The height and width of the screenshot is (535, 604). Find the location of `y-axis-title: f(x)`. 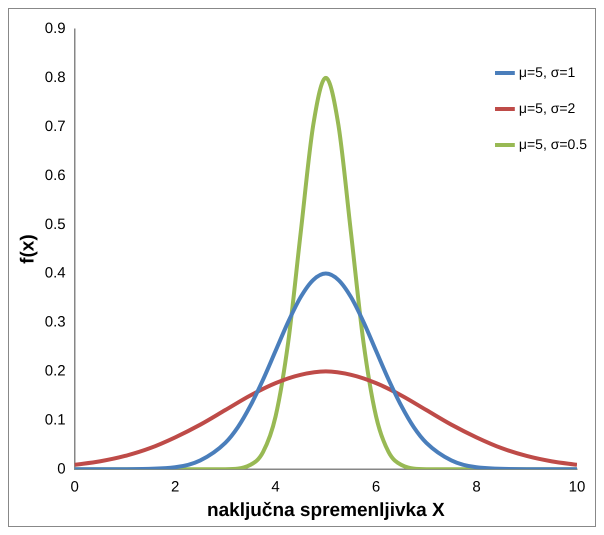

y-axis-title: f(x) is located at coordinates (28, 249).